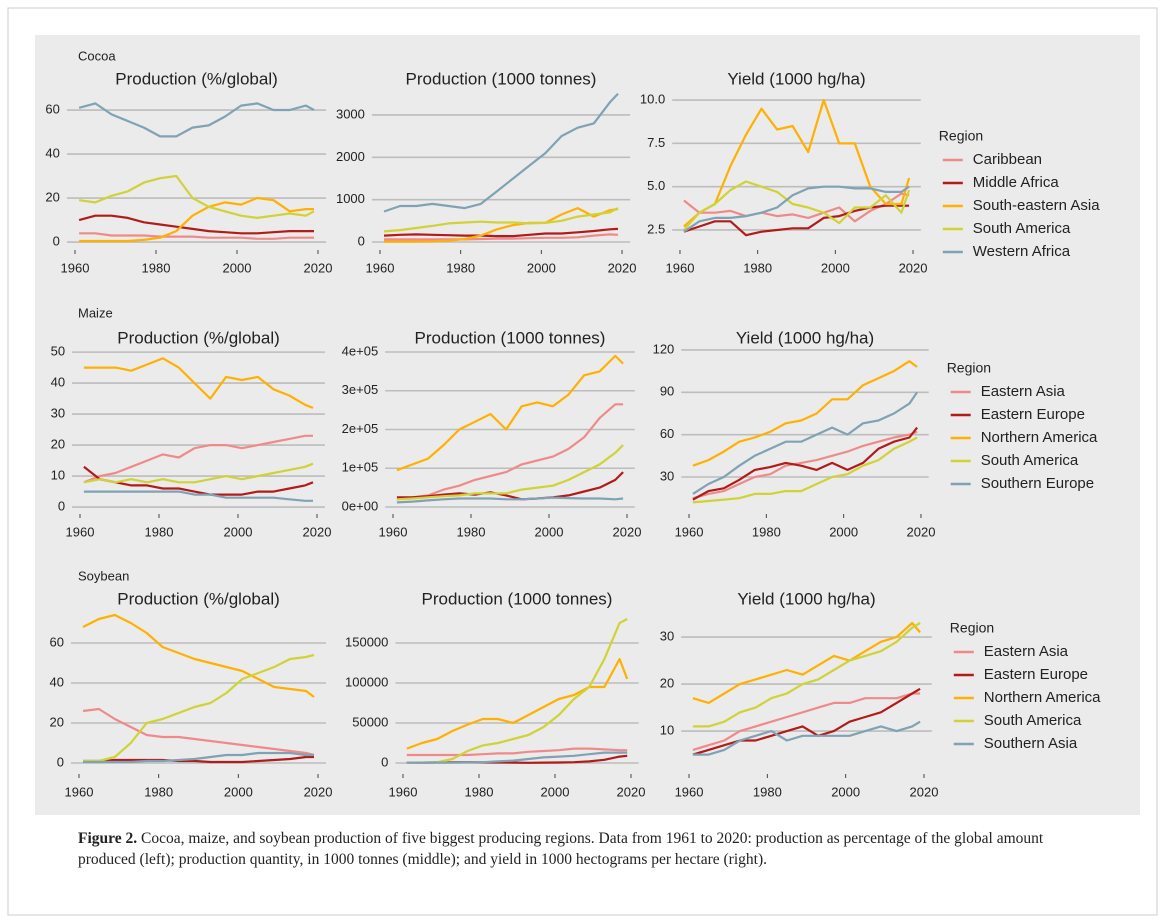  Describe the element at coordinates (1036, 674) in the screenshot. I see `legend-label: Eastern Europe` at that location.